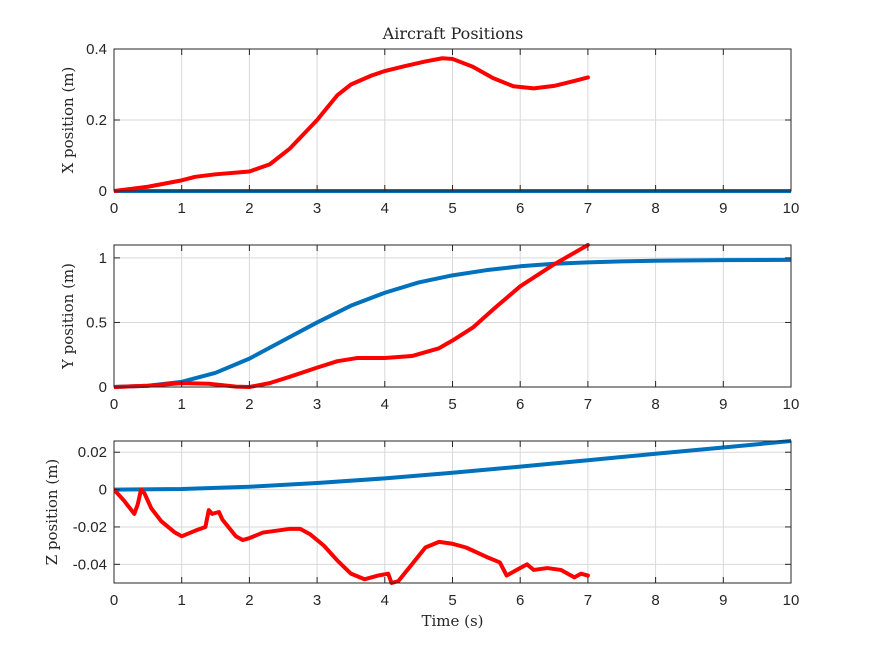 Image resolution: width=875 pixels, height=656 pixels. Describe the element at coordinates (96, 49) in the screenshot. I see `y-tick-label: 0.4` at that location.